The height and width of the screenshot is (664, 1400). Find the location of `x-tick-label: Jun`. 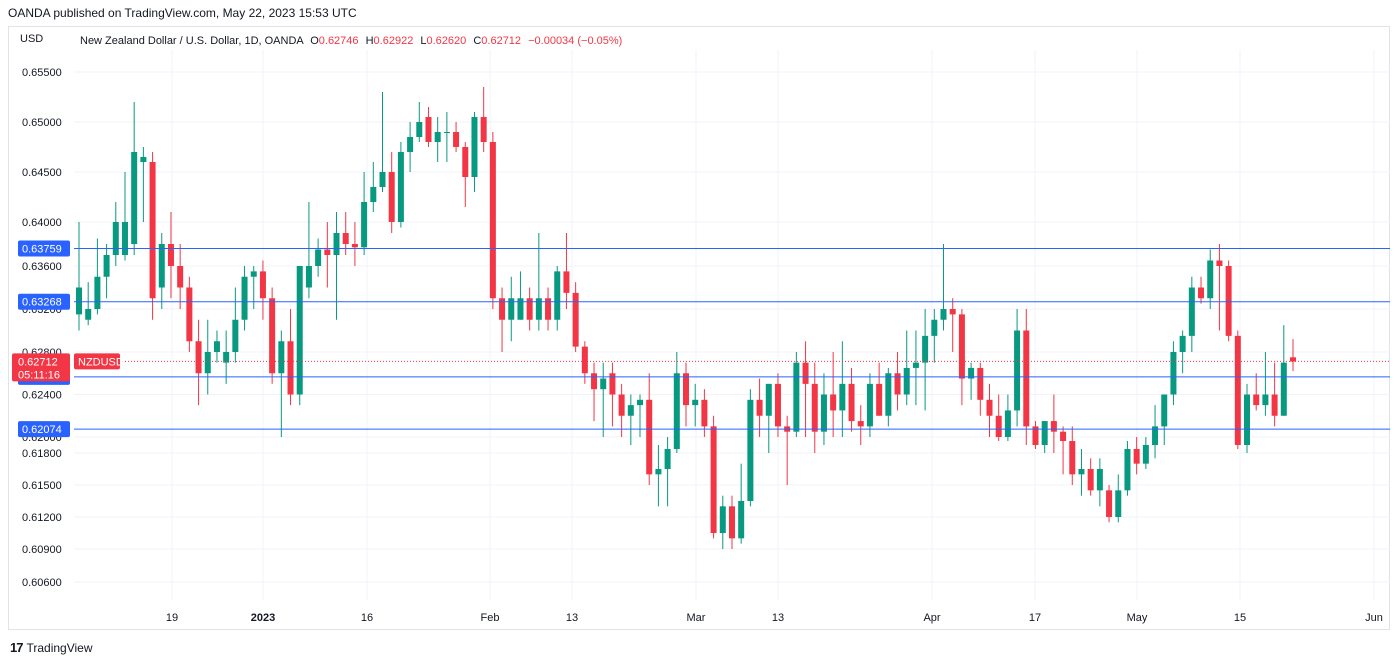

x-tick-label: Jun is located at coordinates (1374, 618).